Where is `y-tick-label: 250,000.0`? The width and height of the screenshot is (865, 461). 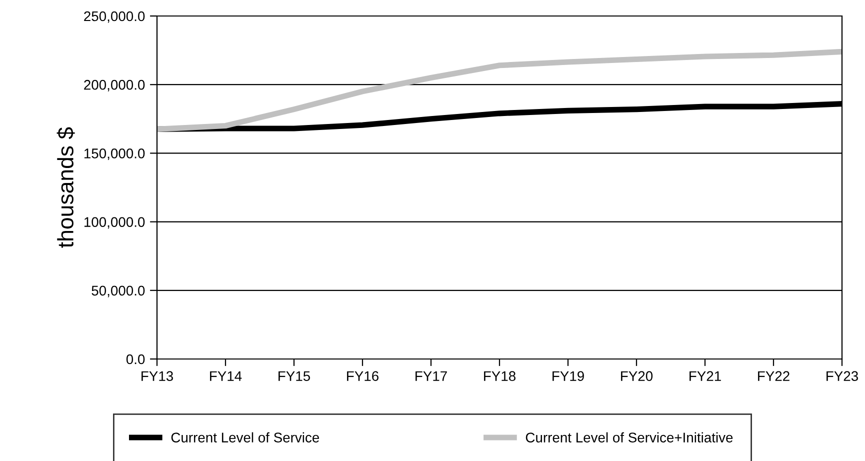 y-tick-label: 250,000.0 is located at coordinates (114, 17).